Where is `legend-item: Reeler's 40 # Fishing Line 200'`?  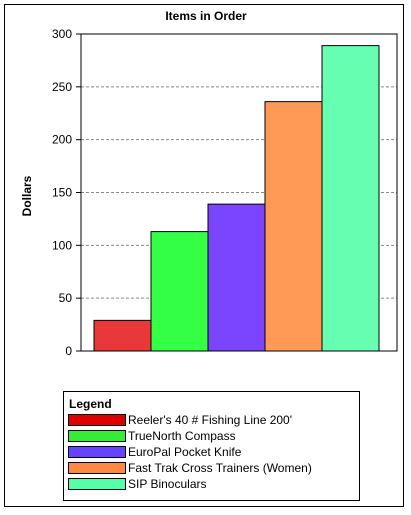
legend-item: Reeler's 40 # Fishing Line 200' is located at coordinates (180, 420).